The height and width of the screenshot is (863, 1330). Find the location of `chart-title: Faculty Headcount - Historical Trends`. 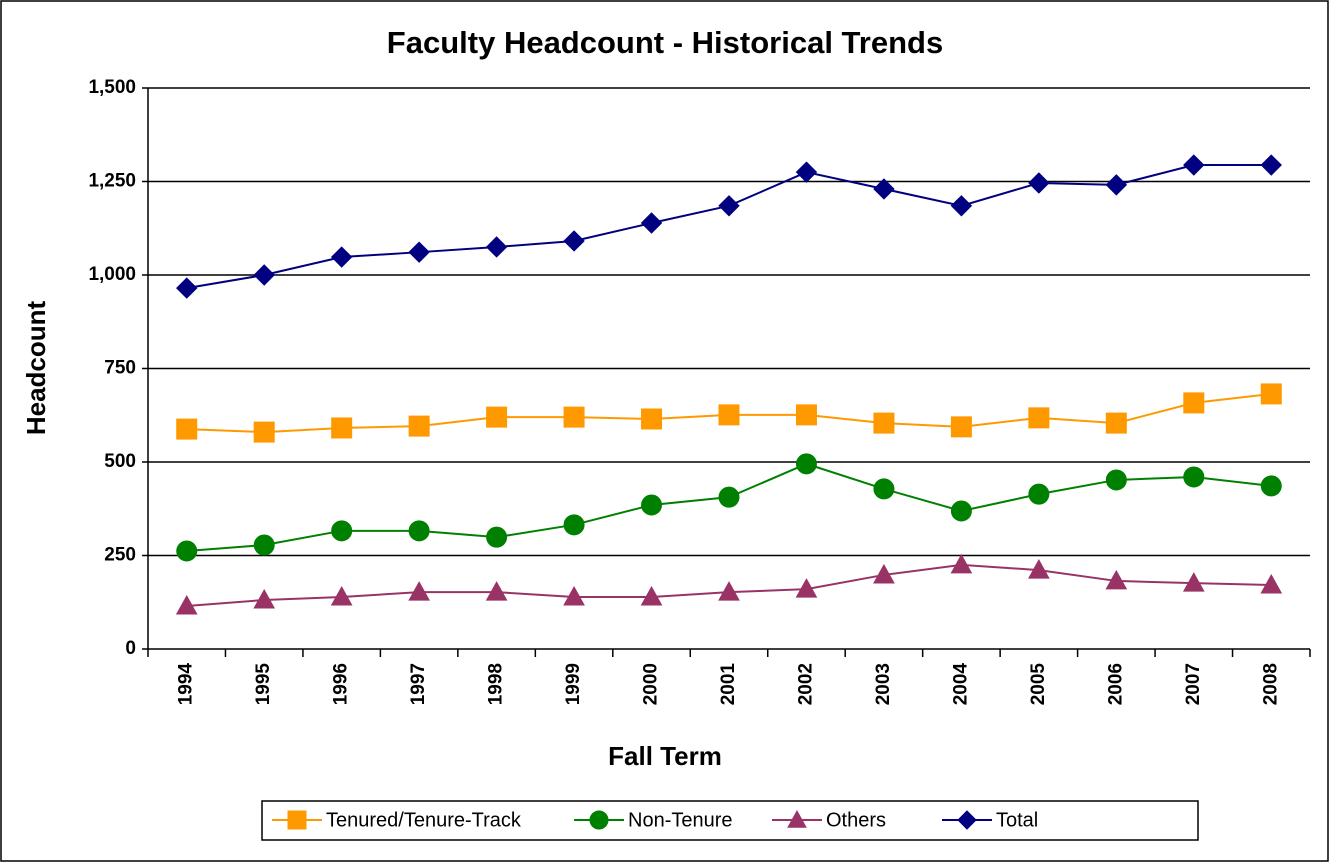

chart-title: Faculty Headcount - Historical Trends is located at coordinates (665, 42).